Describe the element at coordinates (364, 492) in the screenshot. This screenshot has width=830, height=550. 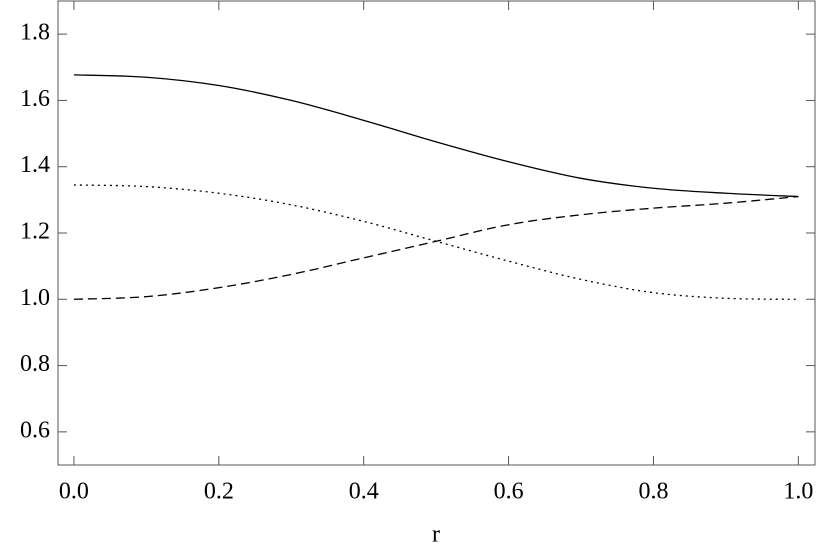
I see `x-tick-label: 0.4` at that location.